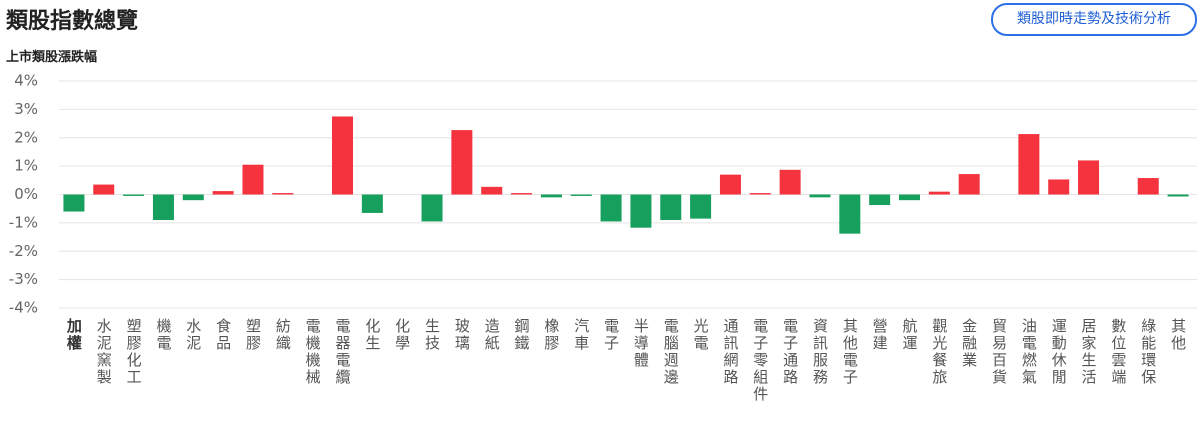 This screenshot has width=1200, height=424. What do you see at coordinates (26, 194) in the screenshot?
I see `y-tick-label: 0%` at bounding box center [26, 194].